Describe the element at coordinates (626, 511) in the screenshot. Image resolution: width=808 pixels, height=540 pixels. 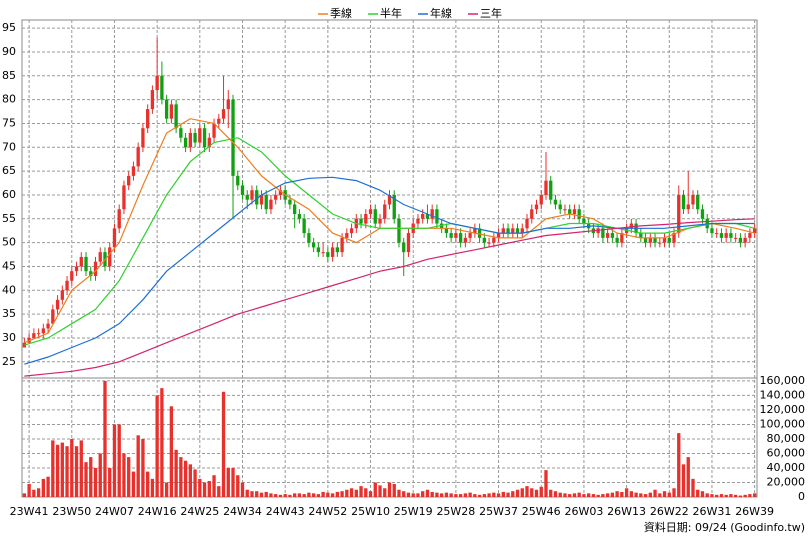
I see `x-tick-label: 26W13` at that location.